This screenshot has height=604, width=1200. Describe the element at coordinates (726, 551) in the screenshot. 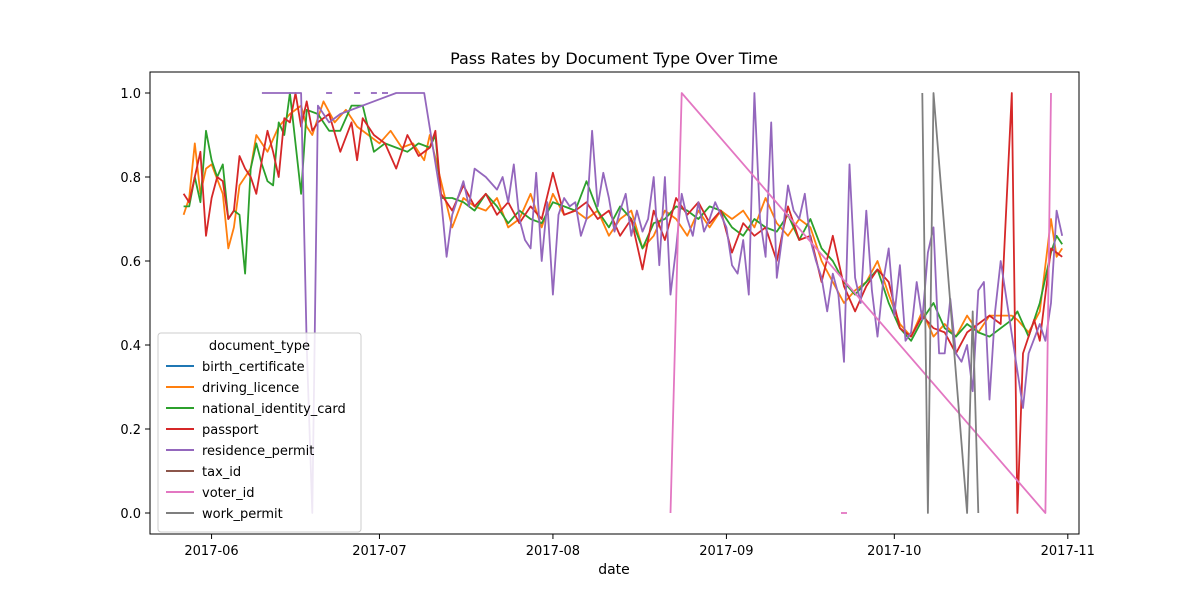

I see `x-tick-label: 2017-09` at that location.